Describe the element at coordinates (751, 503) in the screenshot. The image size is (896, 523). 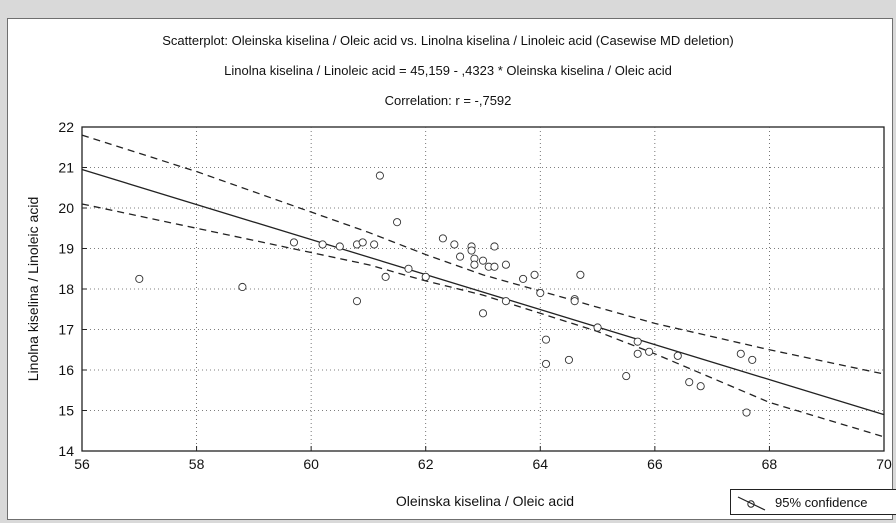
I see `legend-symbol` at that location.